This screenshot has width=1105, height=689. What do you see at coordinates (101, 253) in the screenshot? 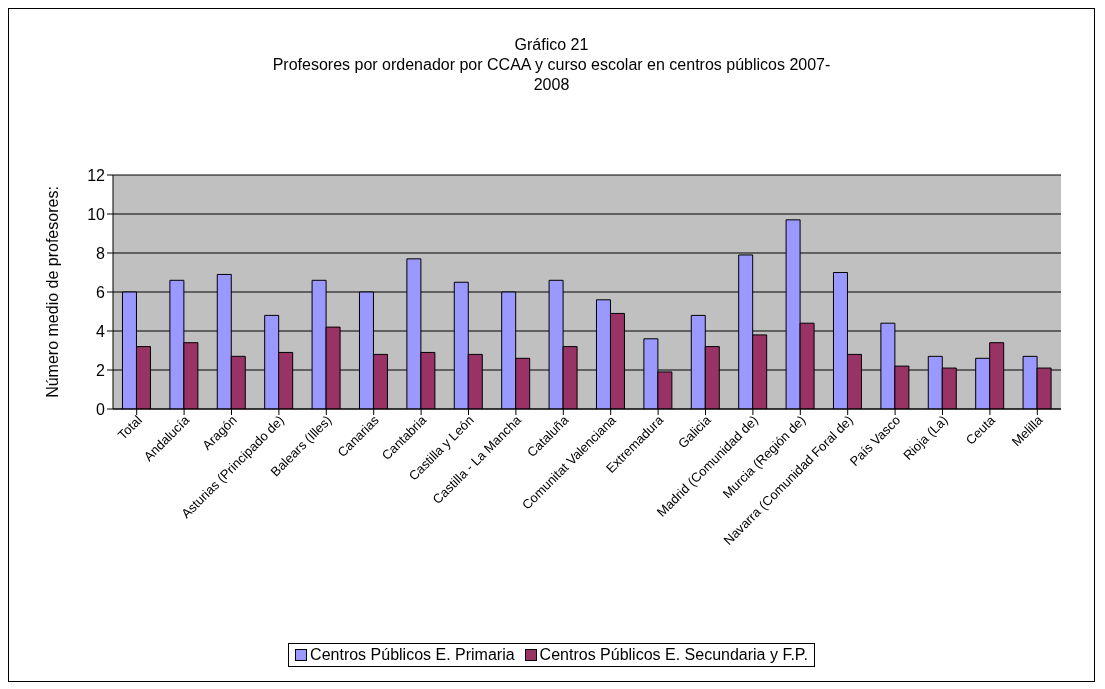
I see `y-tick-label: 8` at bounding box center [101, 253].